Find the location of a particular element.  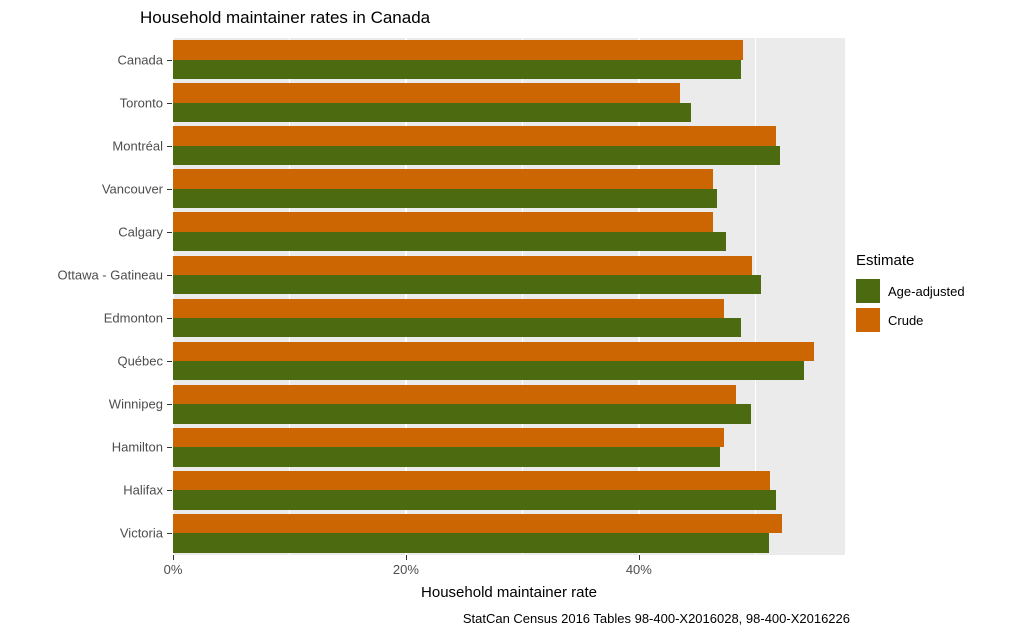

y-axis-label: Toronto is located at coordinates (141, 103).